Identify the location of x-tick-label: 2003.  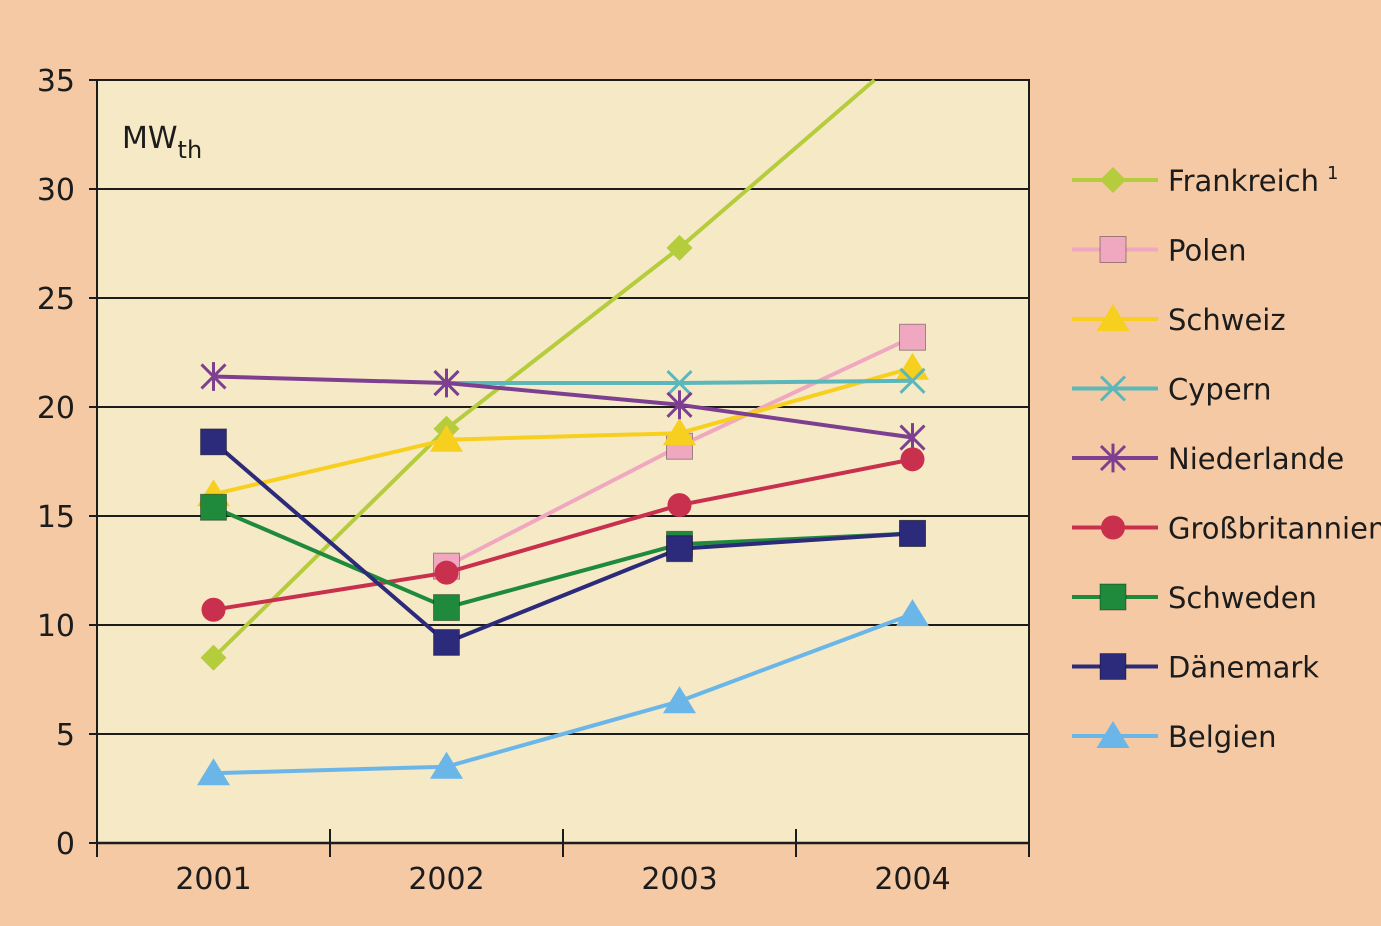
(679, 879).